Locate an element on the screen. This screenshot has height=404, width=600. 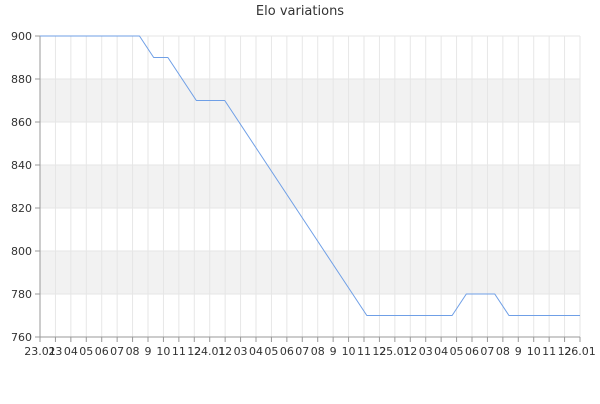
chart-title: Elo variations is located at coordinates (300, 11).